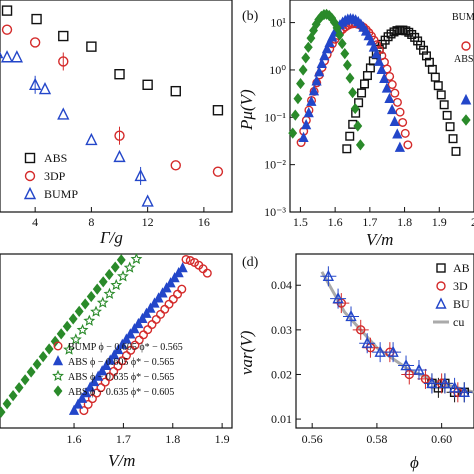 The height and width of the screenshot is (474, 474). I want to click on panel-b-xtick-label: 1.7, so click(369, 222).